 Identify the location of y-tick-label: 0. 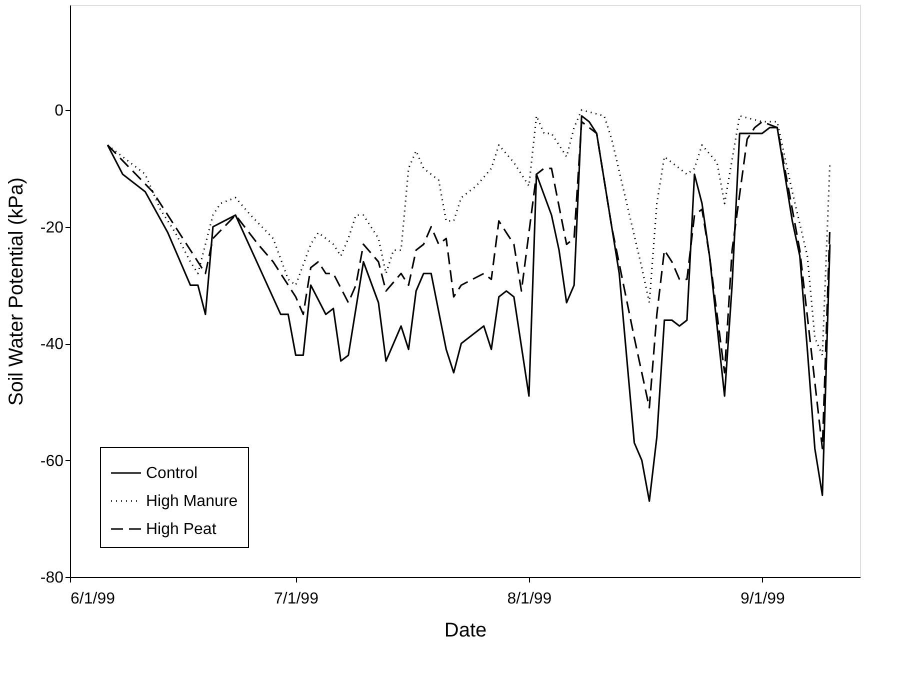
(59, 111).